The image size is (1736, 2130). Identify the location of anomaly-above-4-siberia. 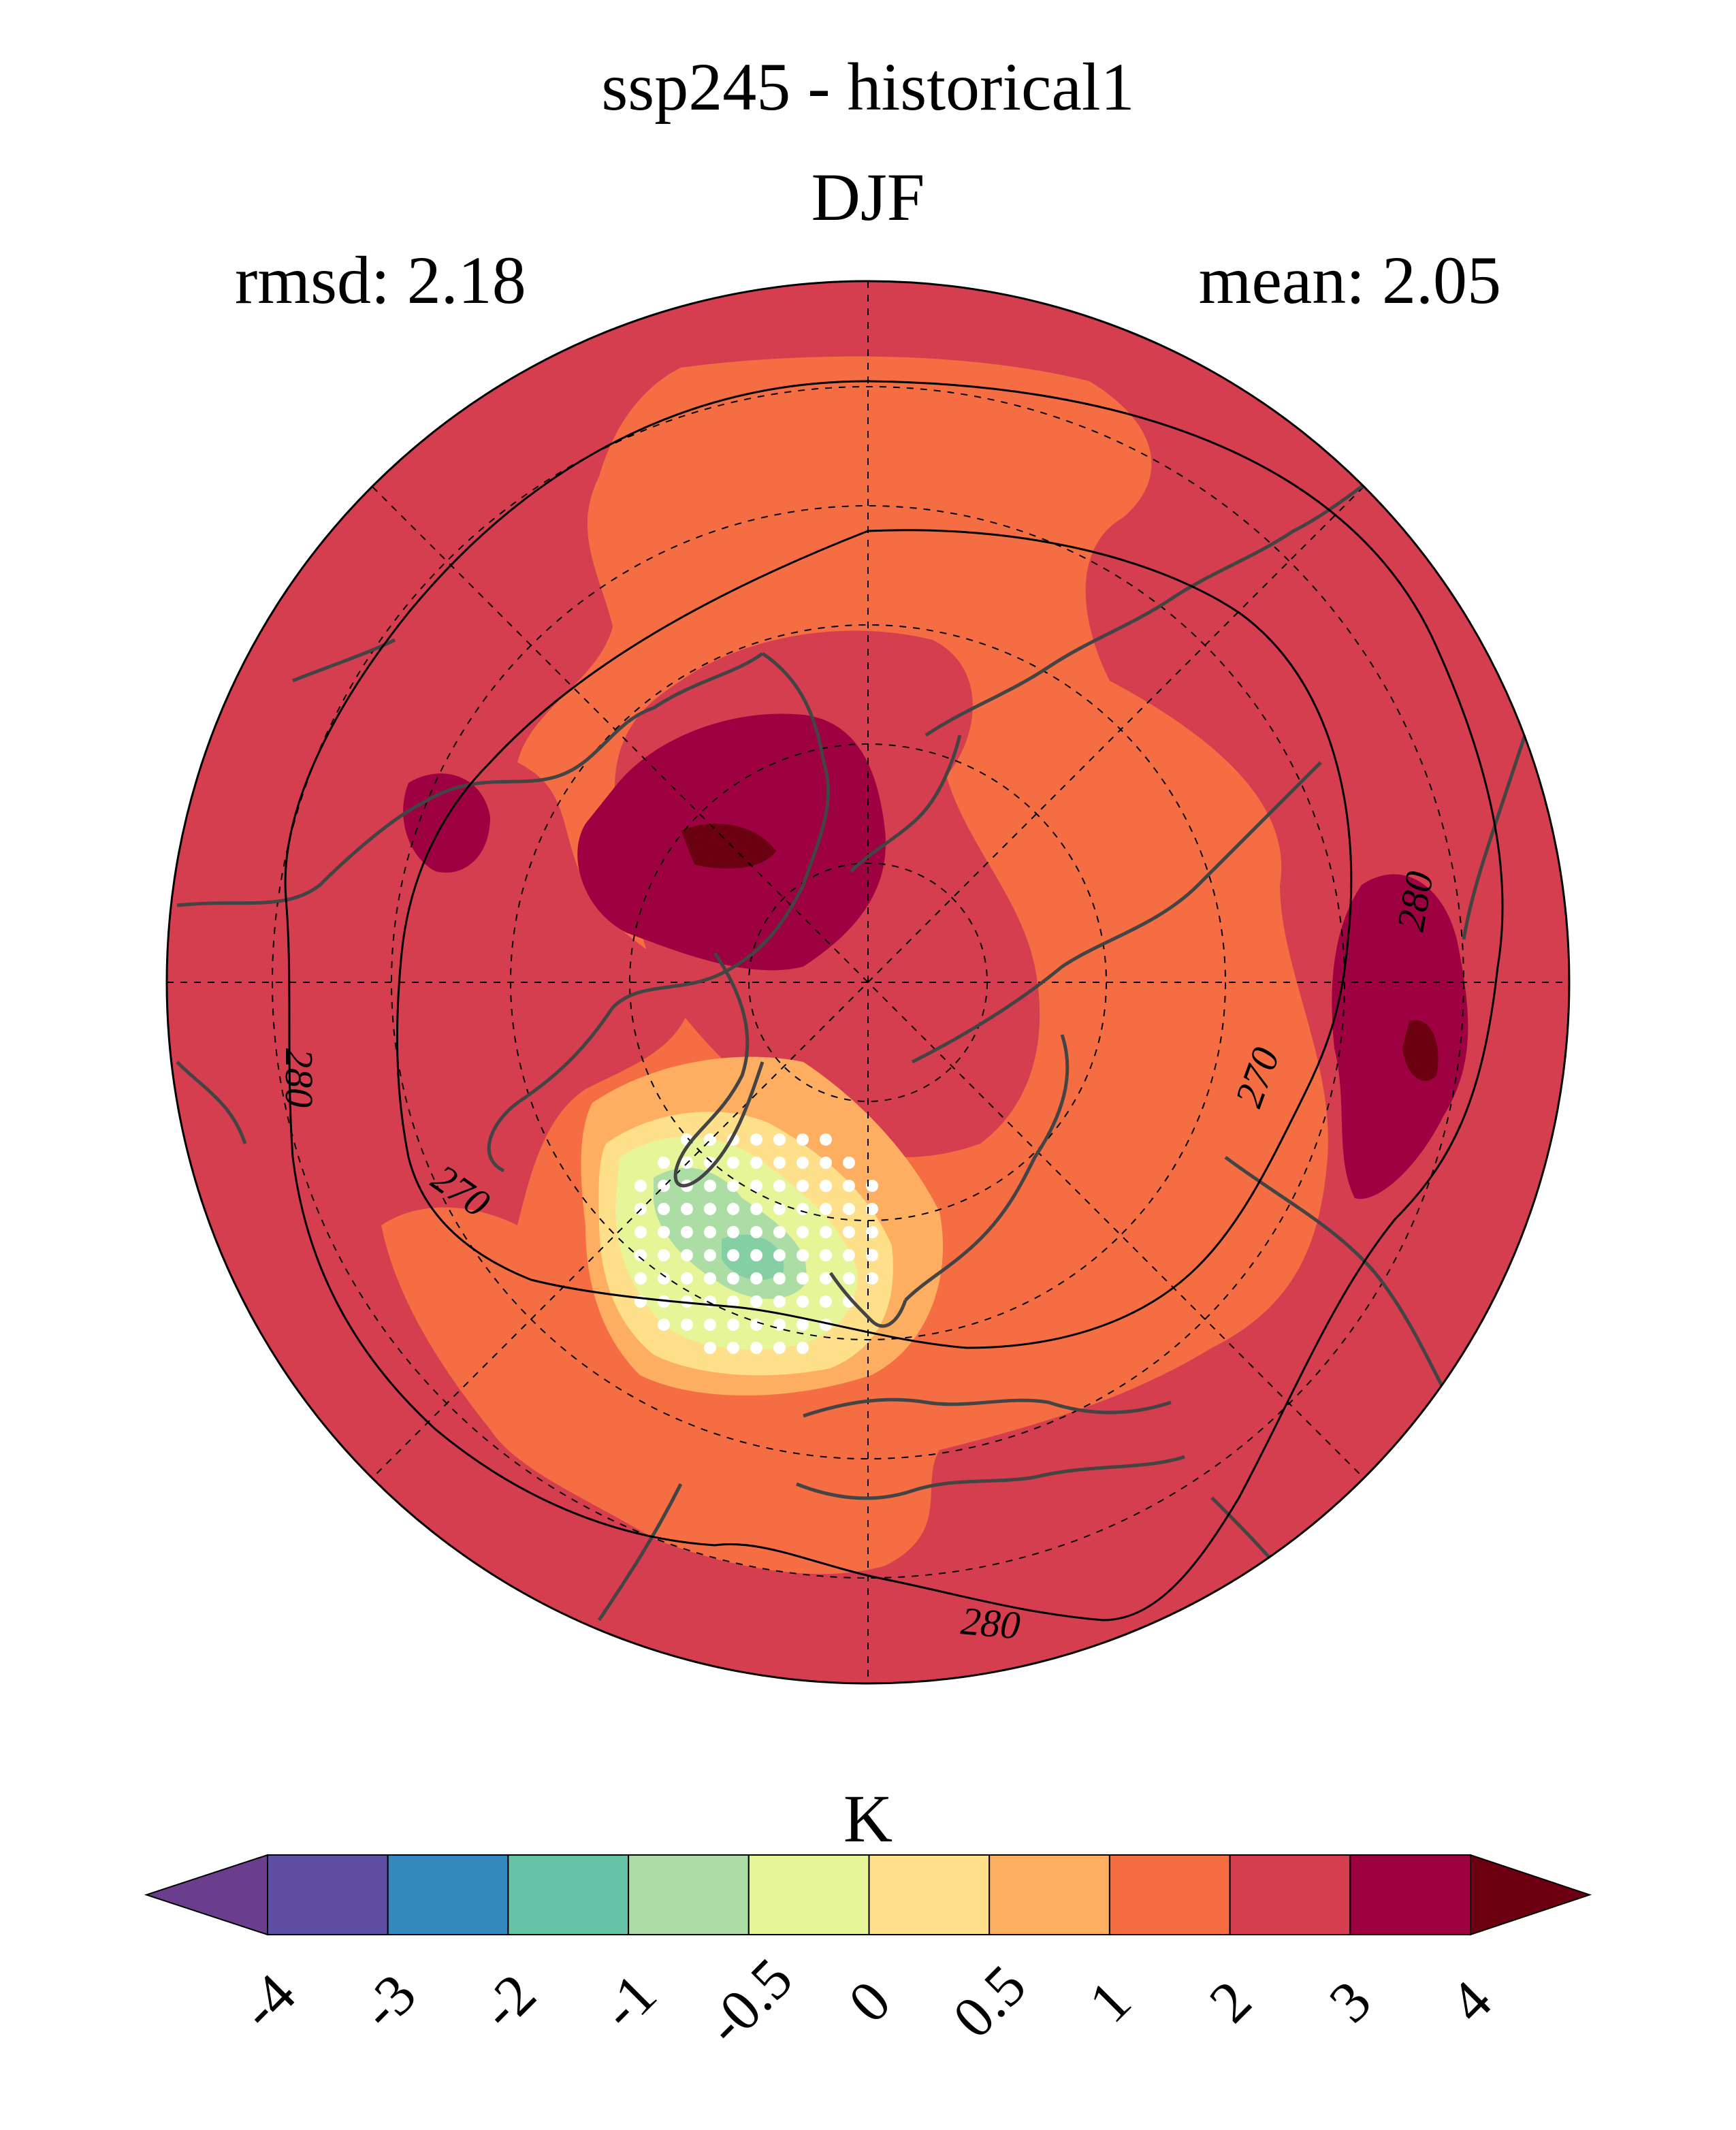
(1420, 1050).